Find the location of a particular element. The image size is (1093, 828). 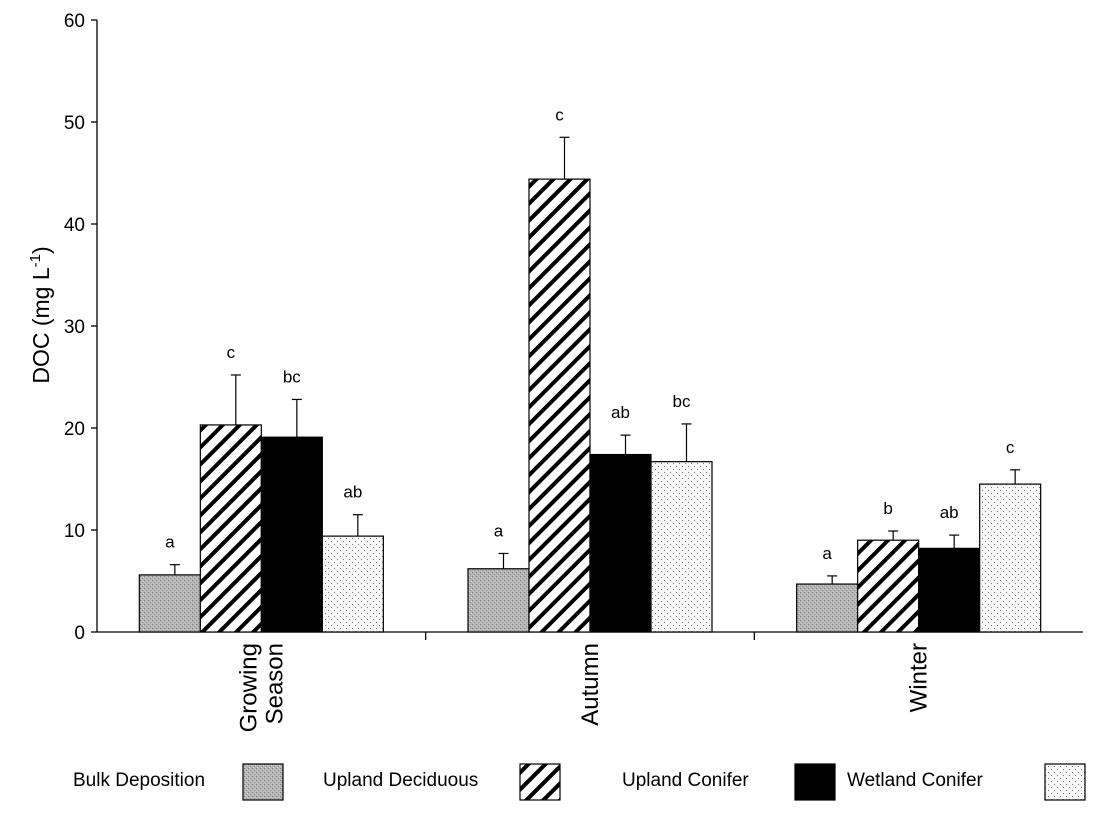

legend-item: Upland Deciduous is located at coordinates (442, 782).